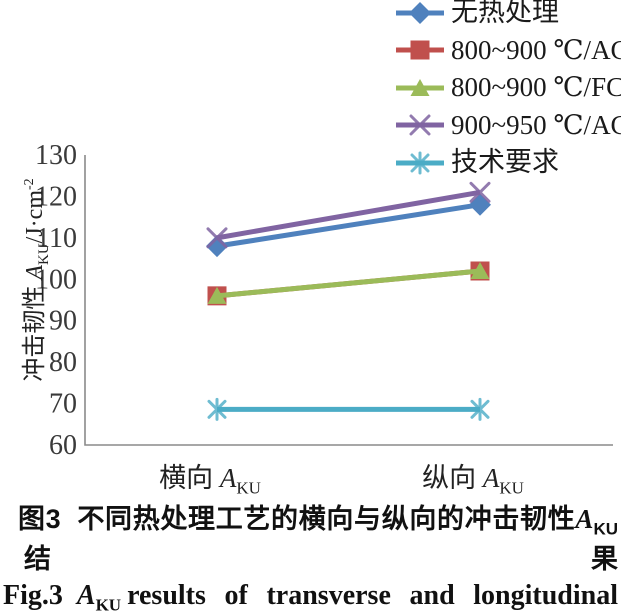  I want to click on legend-item-1: 800~900 ℃/AC, so click(507, 51).